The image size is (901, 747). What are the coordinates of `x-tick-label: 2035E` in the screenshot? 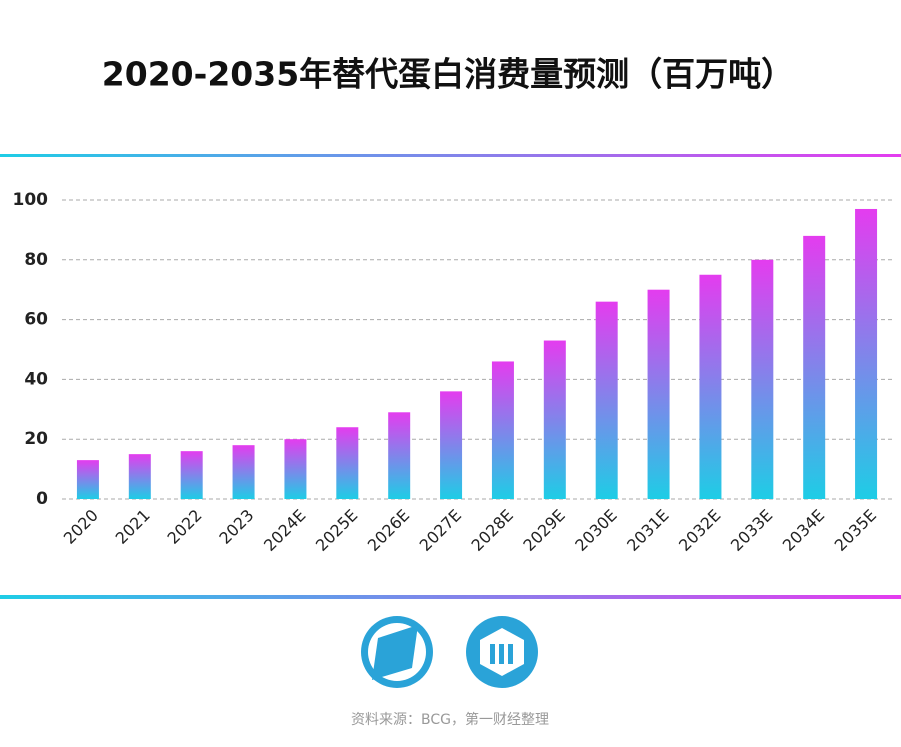 It's located at (855, 530).